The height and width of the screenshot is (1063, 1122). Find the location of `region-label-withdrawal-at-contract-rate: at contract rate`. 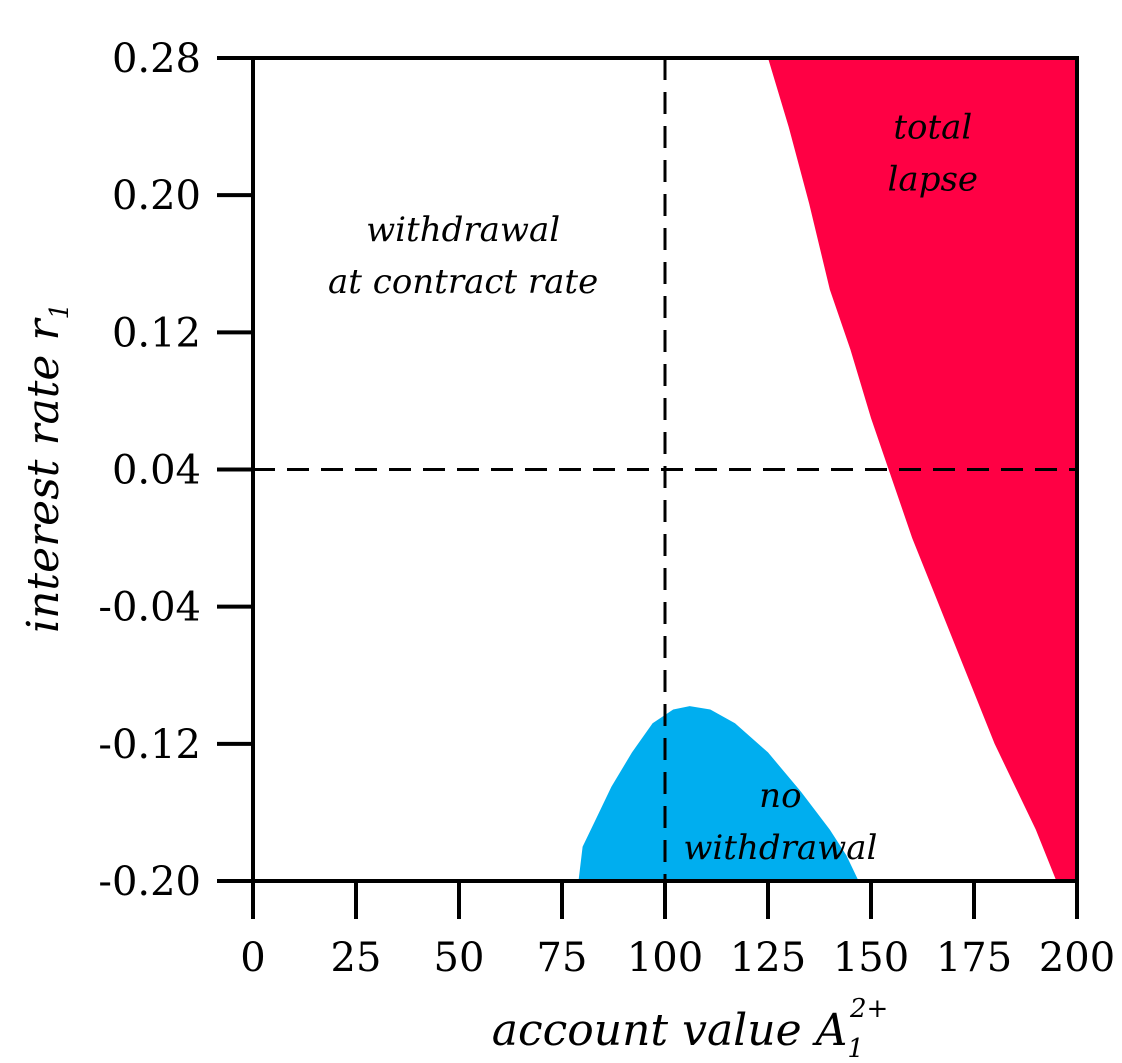

region-label-withdrawal-at-contract-rate: at contract rate is located at coordinates (463, 282).